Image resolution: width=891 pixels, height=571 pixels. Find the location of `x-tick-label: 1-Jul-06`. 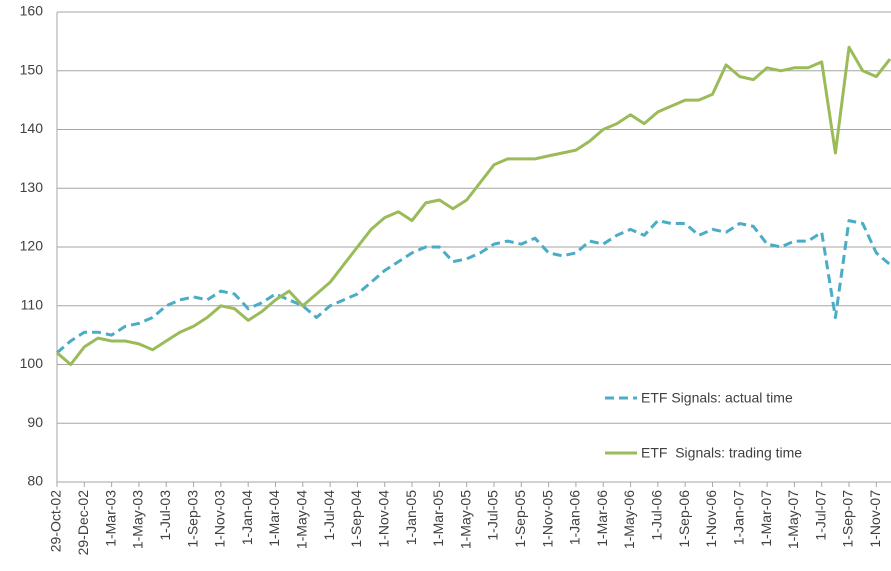

x-tick-label: 1-Jul-06 is located at coordinates (657, 515).